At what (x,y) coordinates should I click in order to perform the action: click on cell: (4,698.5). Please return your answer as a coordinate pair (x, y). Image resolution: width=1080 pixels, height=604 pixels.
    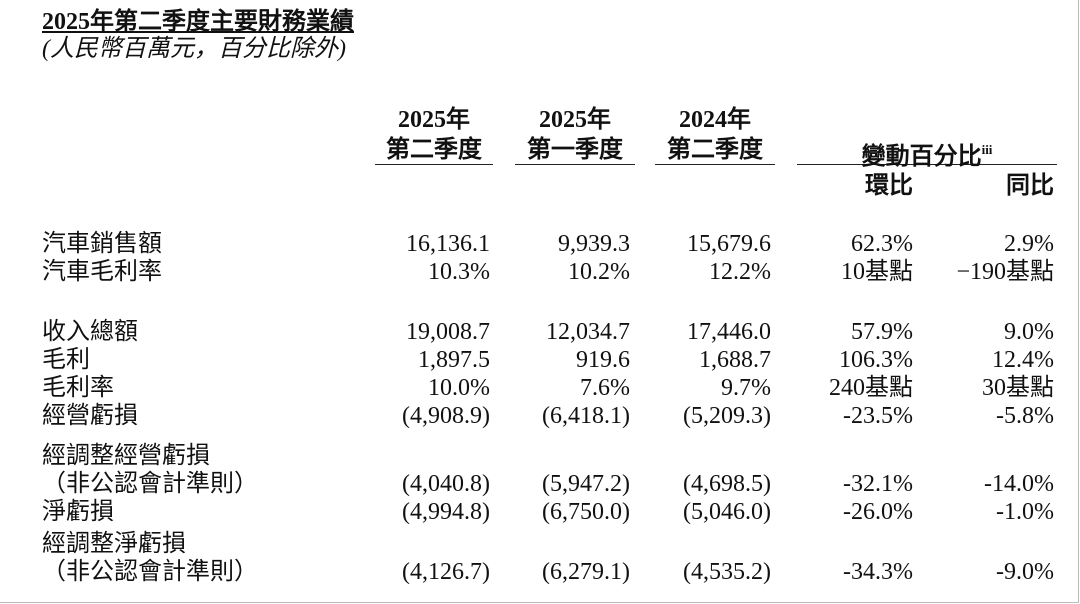
    Looking at the image, I should click on (727, 484).